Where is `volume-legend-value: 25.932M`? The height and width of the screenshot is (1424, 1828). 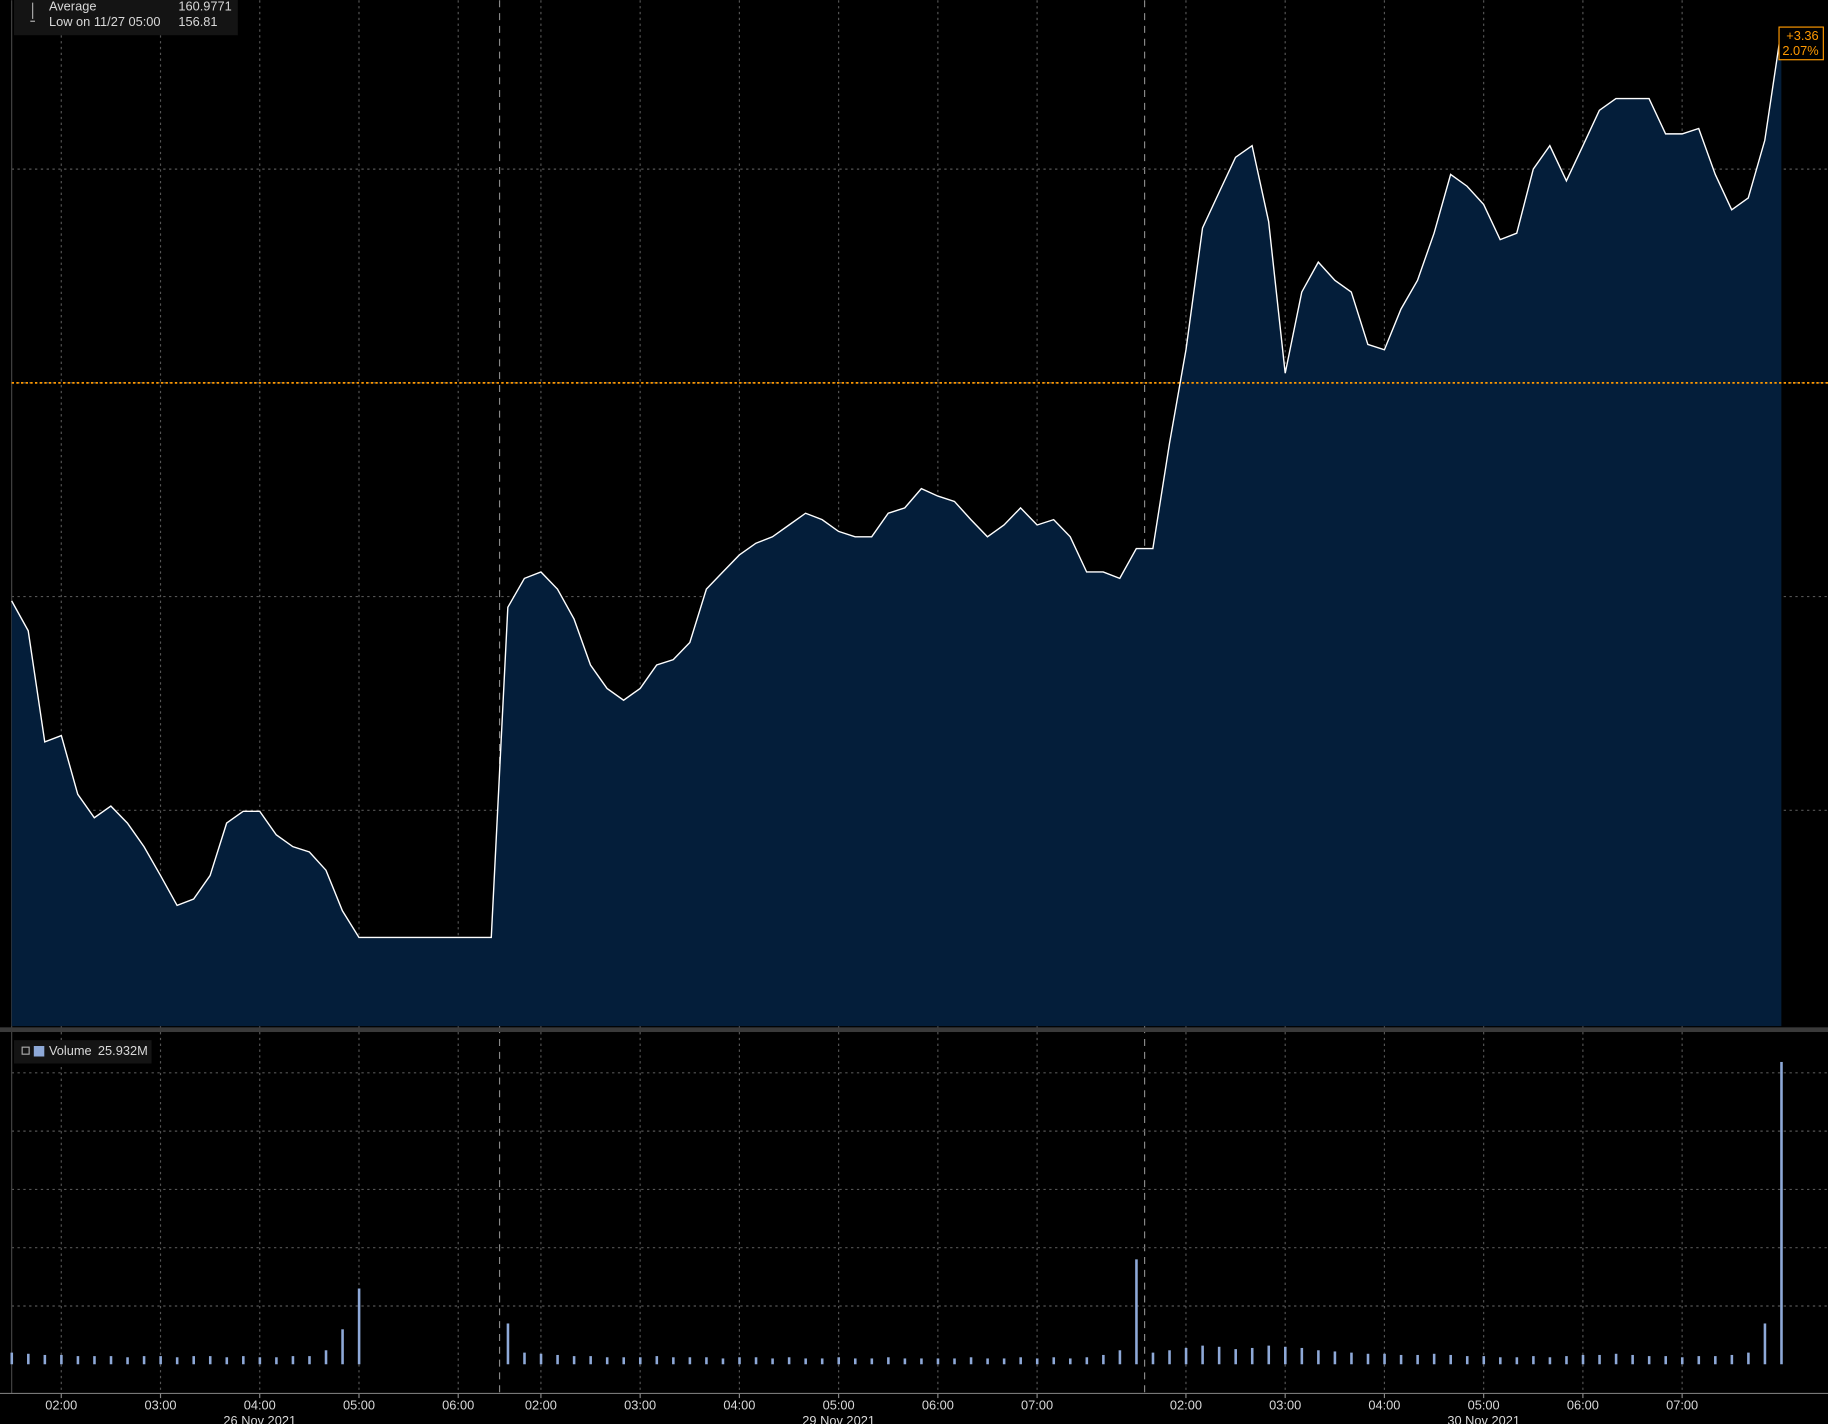 volume-legend-value: 25.932M is located at coordinates (123, 1050).